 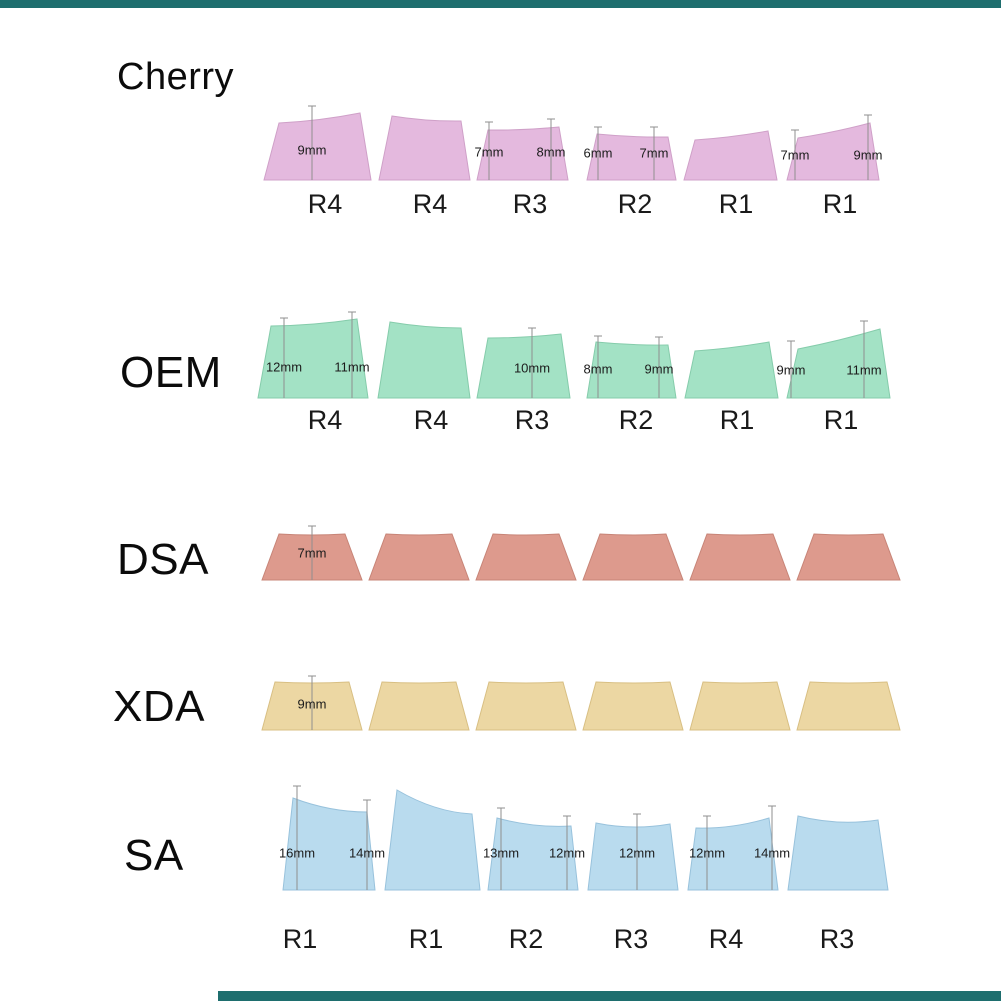 I want to click on row-label-cherry-r3: R3, so click(x=530, y=204).